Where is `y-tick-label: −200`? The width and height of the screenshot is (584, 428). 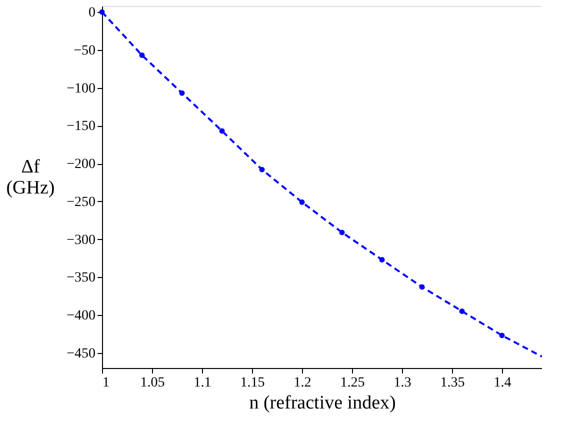
y-tick-label: −200 is located at coordinates (81, 164).